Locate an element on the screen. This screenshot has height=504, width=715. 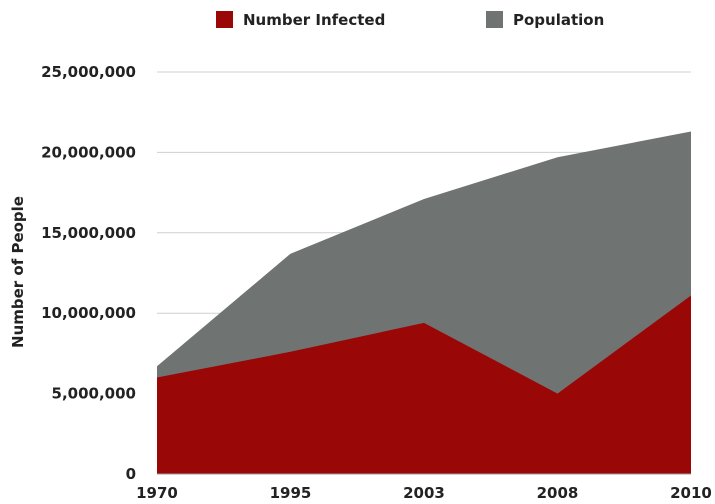
y-tick-label: 5,000,000 is located at coordinates (94, 394).